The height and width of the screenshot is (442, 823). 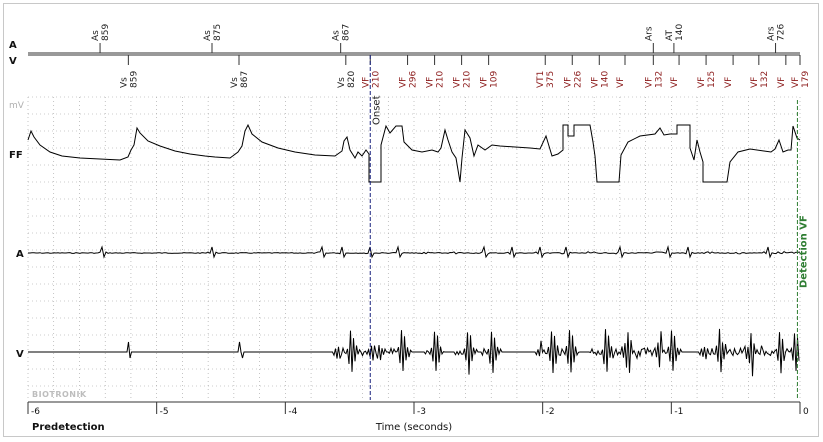 What do you see at coordinates (16, 155) in the screenshot?
I see `ff-channel-label: FF` at bounding box center [16, 155].